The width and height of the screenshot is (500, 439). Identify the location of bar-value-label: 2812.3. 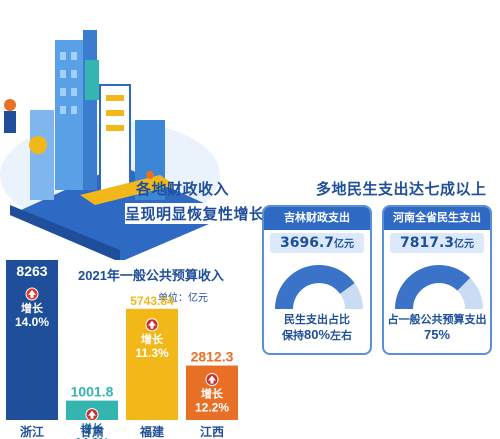
(212, 357).